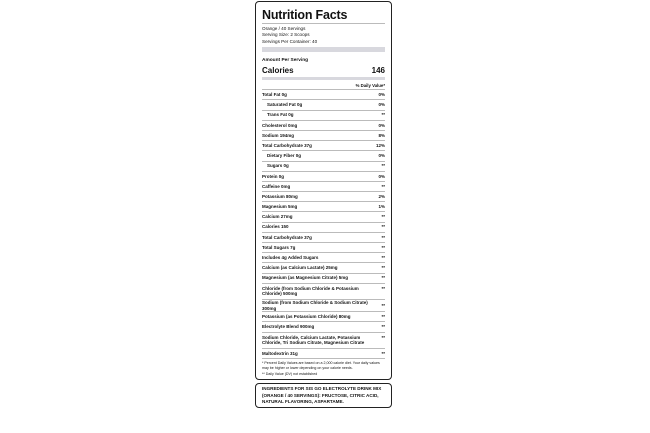  I want to click on nutrient-daily-value: 8%, so click(381, 135).